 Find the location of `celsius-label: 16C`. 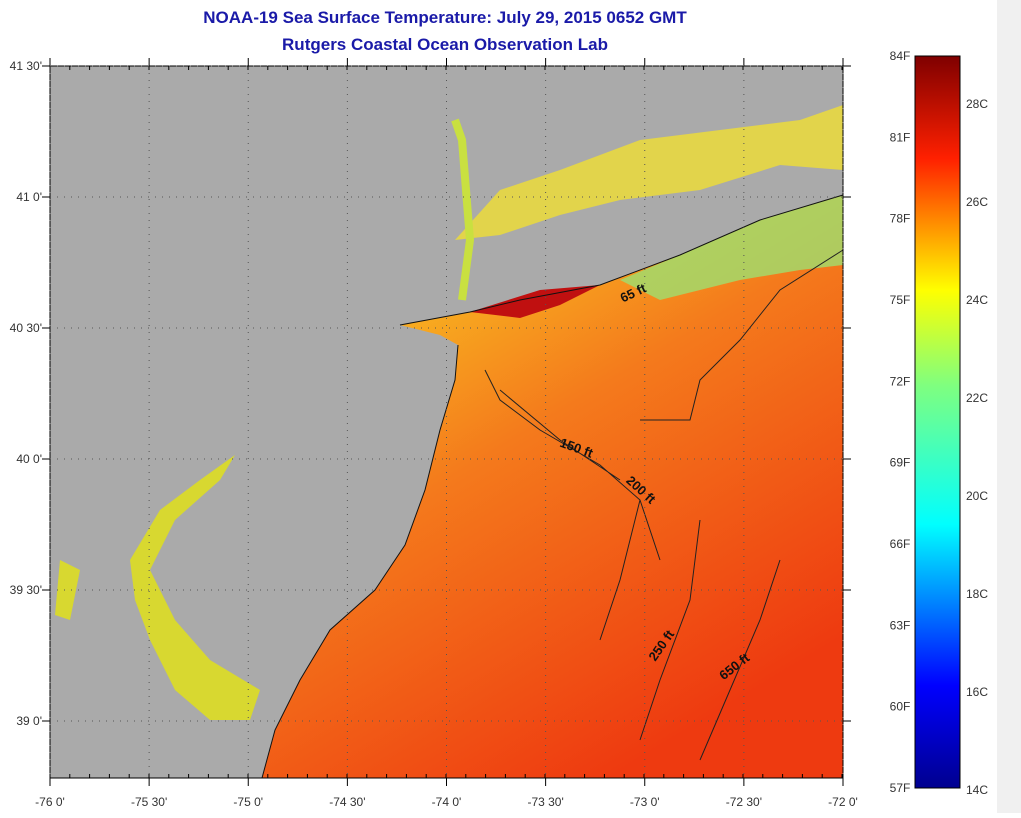

celsius-label: 16C is located at coordinates (977, 692).